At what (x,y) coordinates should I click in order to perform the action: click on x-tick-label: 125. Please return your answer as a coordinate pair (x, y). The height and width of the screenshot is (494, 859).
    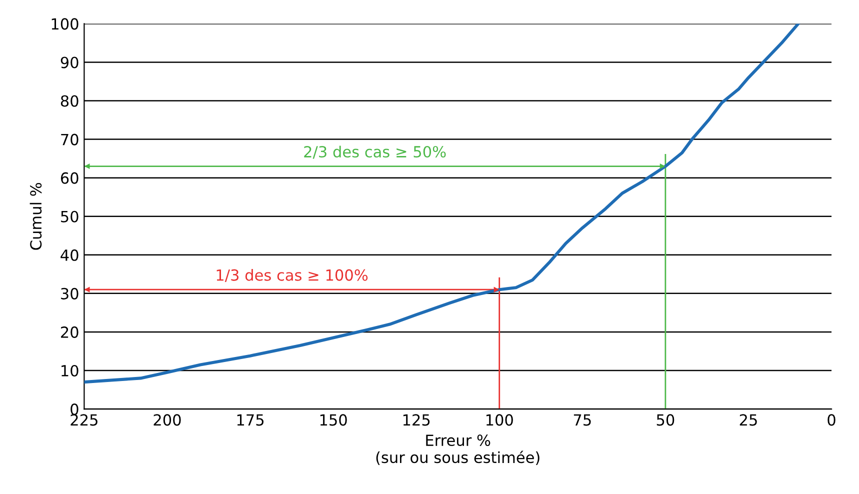
    Looking at the image, I should click on (416, 420).